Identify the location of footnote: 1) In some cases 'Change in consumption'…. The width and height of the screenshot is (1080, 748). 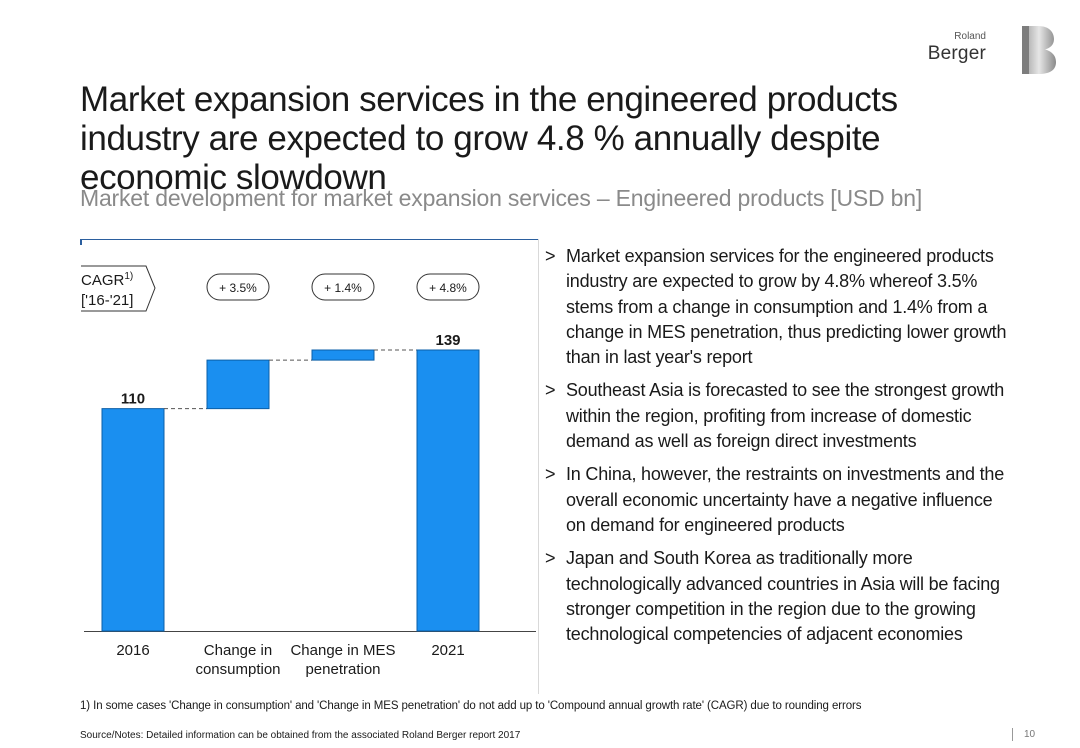
(471, 706).